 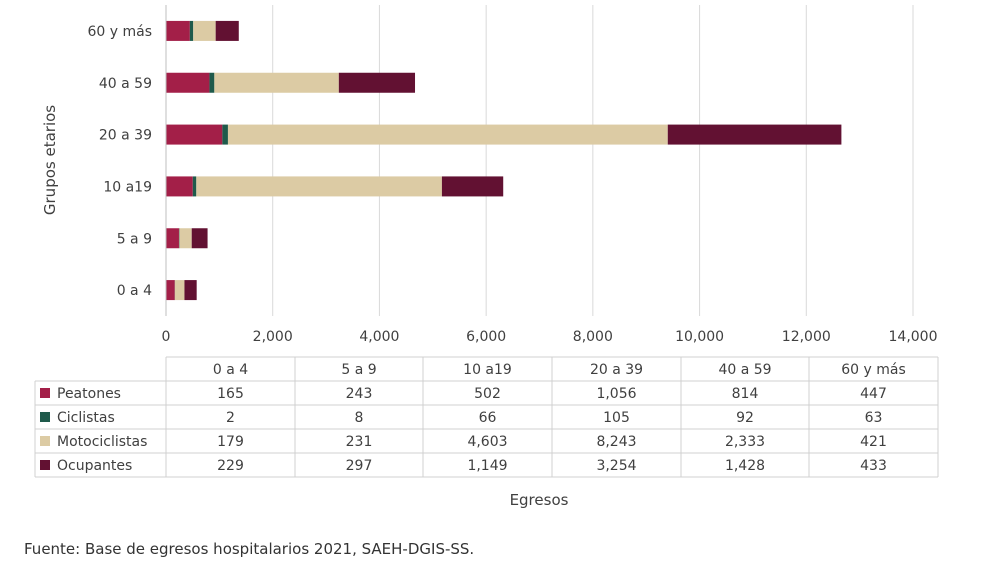 I want to click on table-cell: 165, so click(x=230, y=394).